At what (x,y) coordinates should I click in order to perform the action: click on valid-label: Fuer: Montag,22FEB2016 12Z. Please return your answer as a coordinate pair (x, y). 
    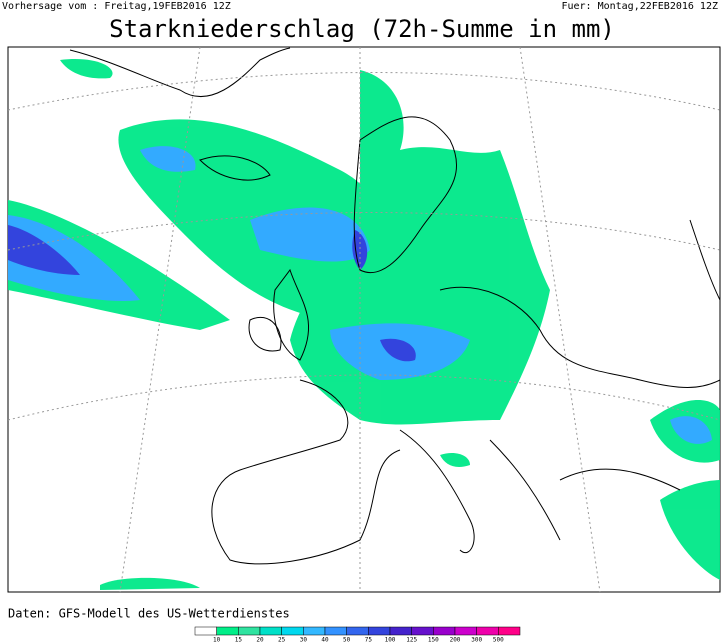
    Looking at the image, I should click on (639, 6).